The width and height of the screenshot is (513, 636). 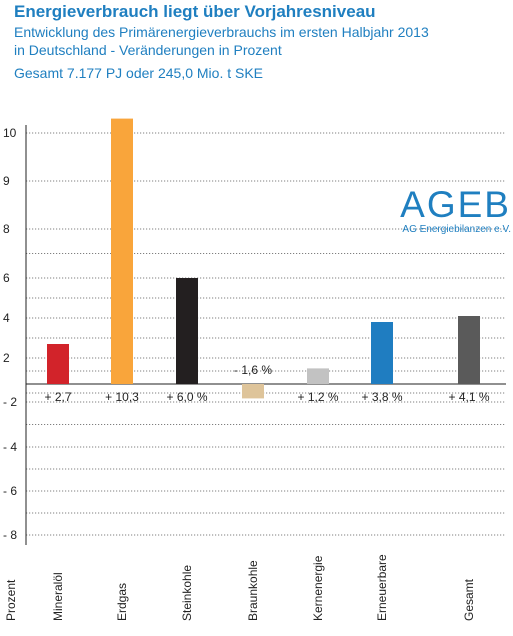 I want to click on ageb-logo: AGEB AG Energiebilanzen e.V., so click(x=455, y=210).